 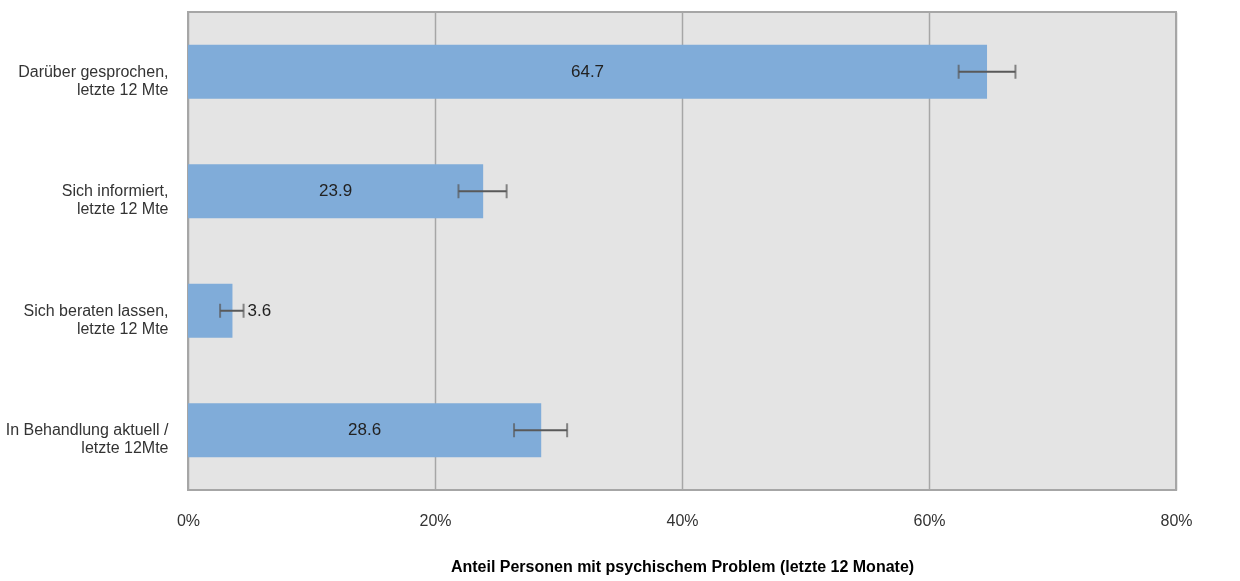 I want to click on data-label: 64.7, so click(x=587, y=71).